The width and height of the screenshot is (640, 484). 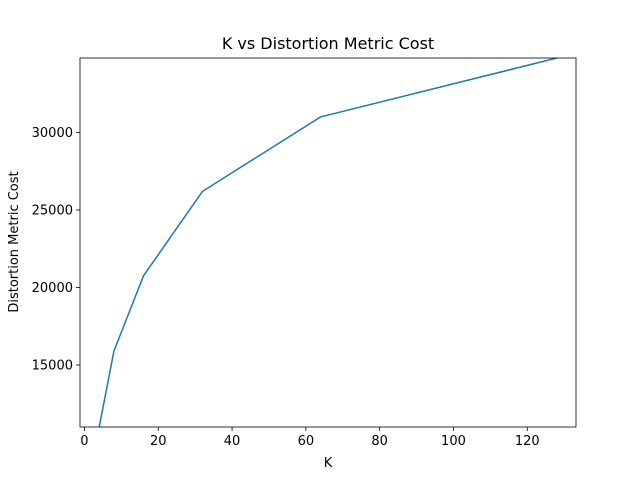 What do you see at coordinates (379, 441) in the screenshot?
I see `x-tick-label: 80` at bounding box center [379, 441].